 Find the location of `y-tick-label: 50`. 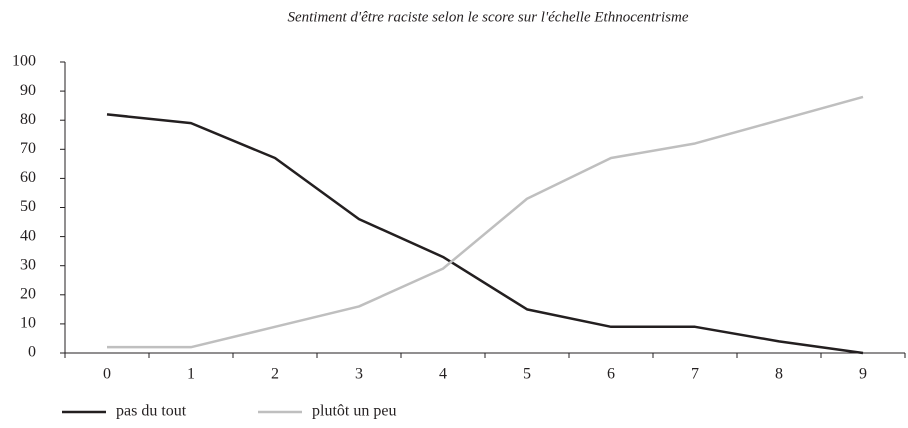

y-tick-label: 50 is located at coordinates (28, 206).